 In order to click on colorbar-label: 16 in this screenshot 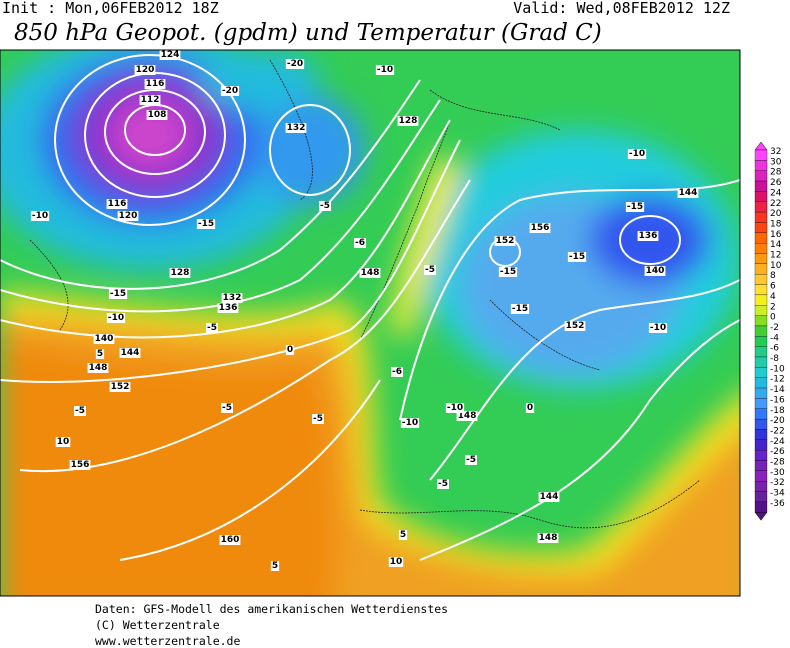, I will do `click(776, 235)`.